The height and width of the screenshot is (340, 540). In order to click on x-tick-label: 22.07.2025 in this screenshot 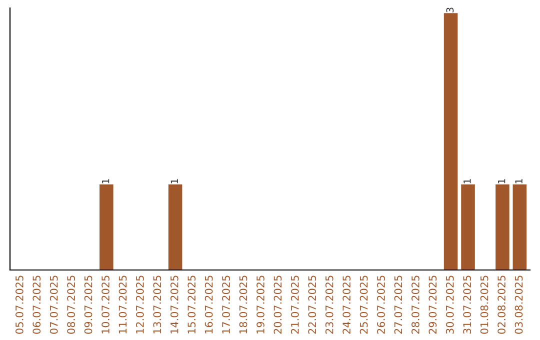, I will do `click(312, 305)`.